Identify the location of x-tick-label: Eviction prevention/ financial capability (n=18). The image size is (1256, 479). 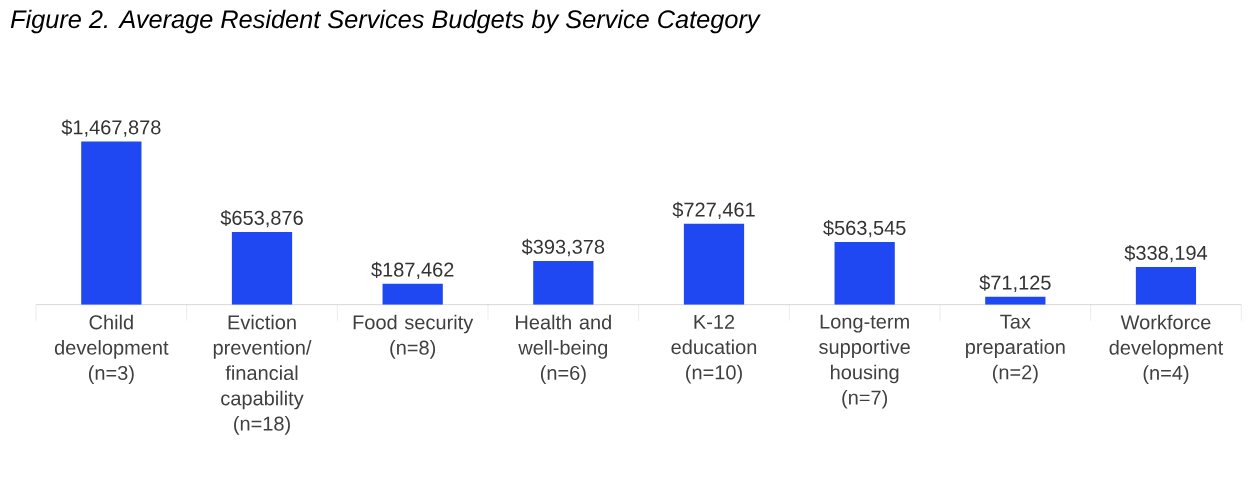
(262, 374).